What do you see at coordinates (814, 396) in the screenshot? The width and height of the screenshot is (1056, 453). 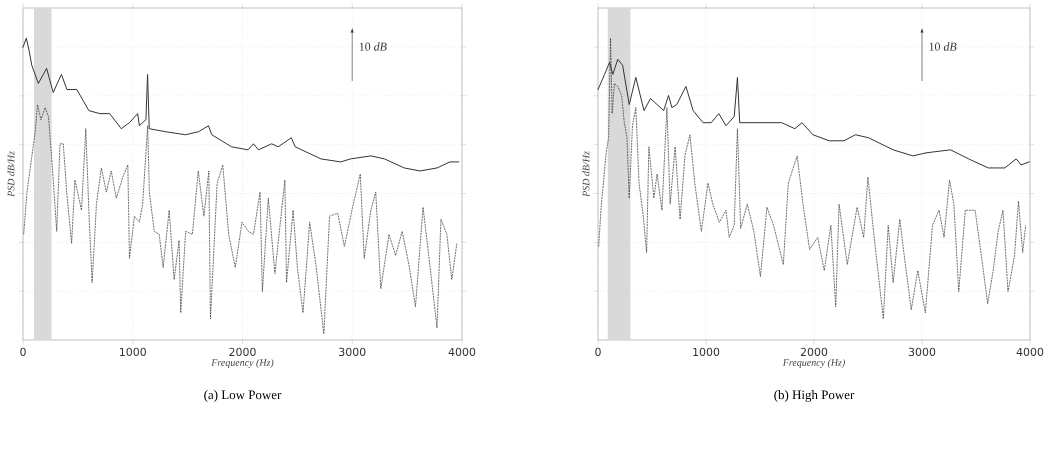 I see `text: (b) High Power` at bounding box center [814, 396].